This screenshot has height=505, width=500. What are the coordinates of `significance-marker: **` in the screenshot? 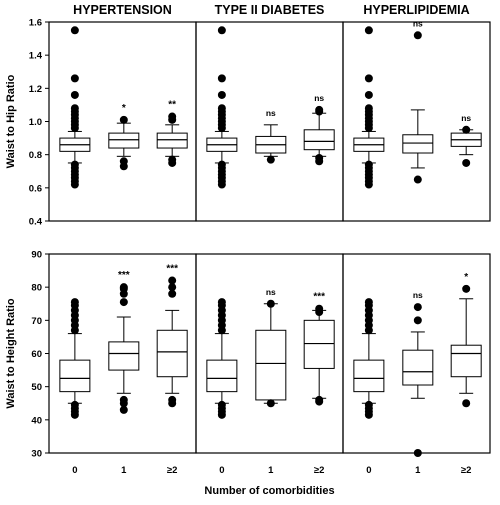 It's located at (172, 105).